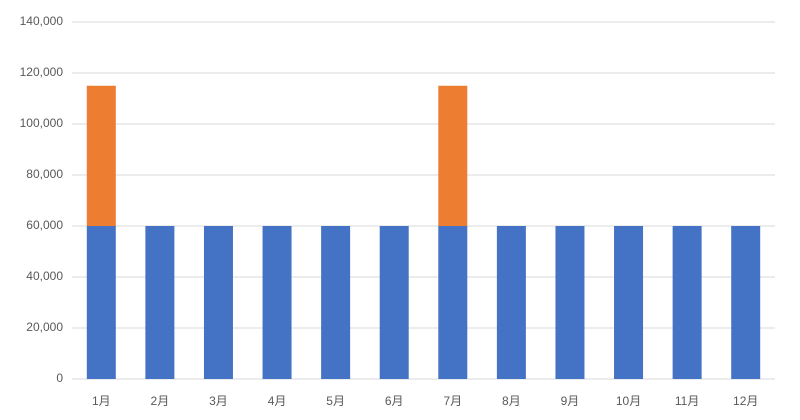 The height and width of the screenshot is (420, 800). What do you see at coordinates (452, 401) in the screenshot?
I see `x-tick-label: 7月` at bounding box center [452, 401].